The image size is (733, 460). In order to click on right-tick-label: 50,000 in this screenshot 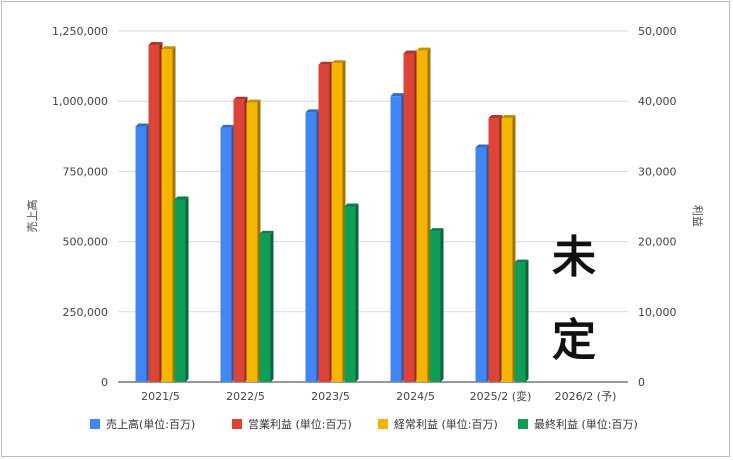, I will do `click(657, 31)`.